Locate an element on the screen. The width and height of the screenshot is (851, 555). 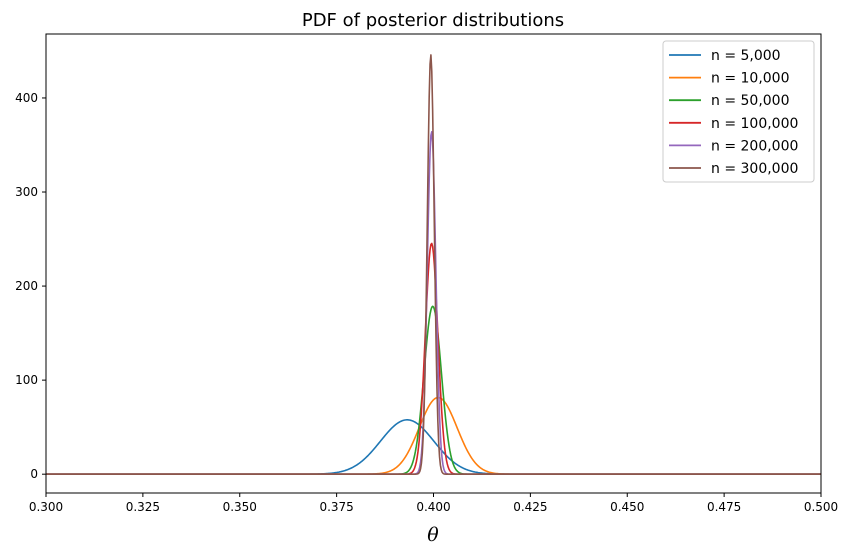
y-tick-label: 200 is located at coordinates (26, 286).